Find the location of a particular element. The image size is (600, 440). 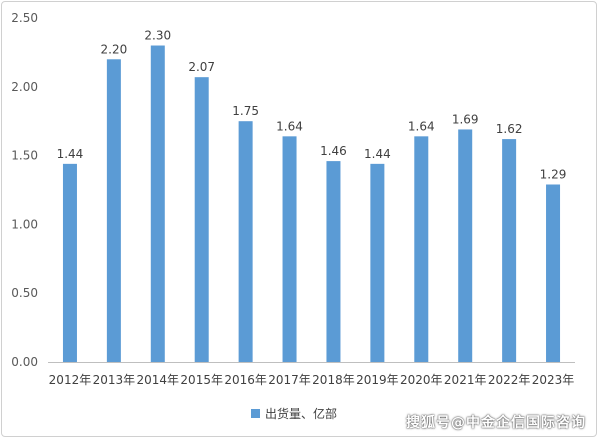

y-tick-label: 1.50 is located at coordinates (24, 156).